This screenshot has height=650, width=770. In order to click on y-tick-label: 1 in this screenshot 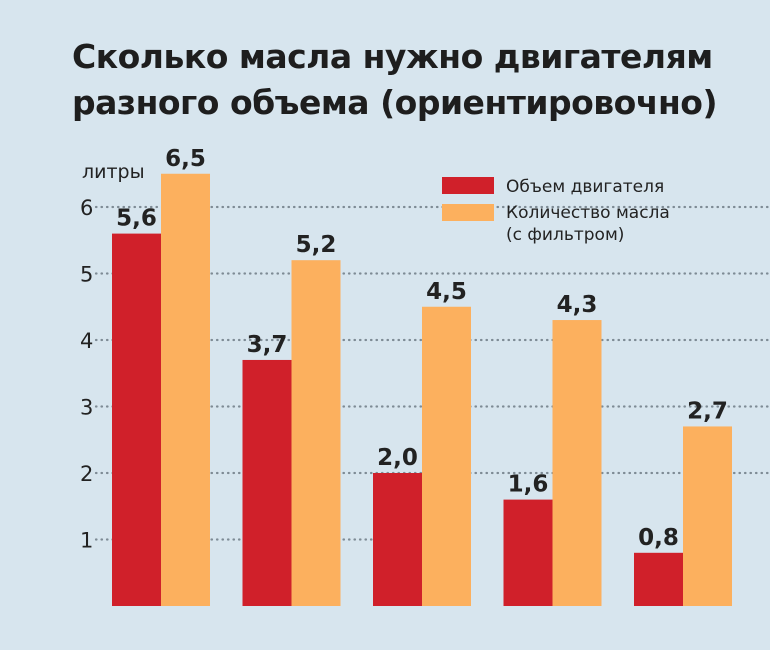, I will do `click(86, 541)`.